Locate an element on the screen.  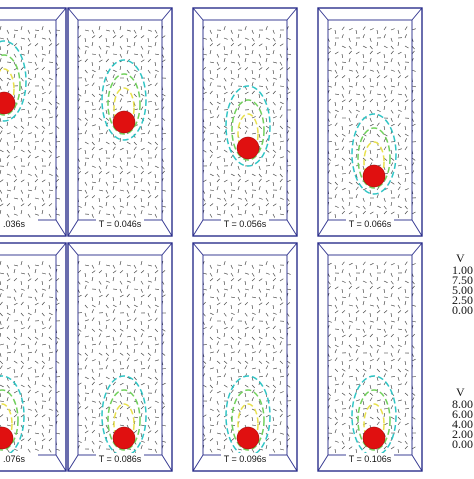
time-label: T = 0.066s is located at coordinates (370, 224).